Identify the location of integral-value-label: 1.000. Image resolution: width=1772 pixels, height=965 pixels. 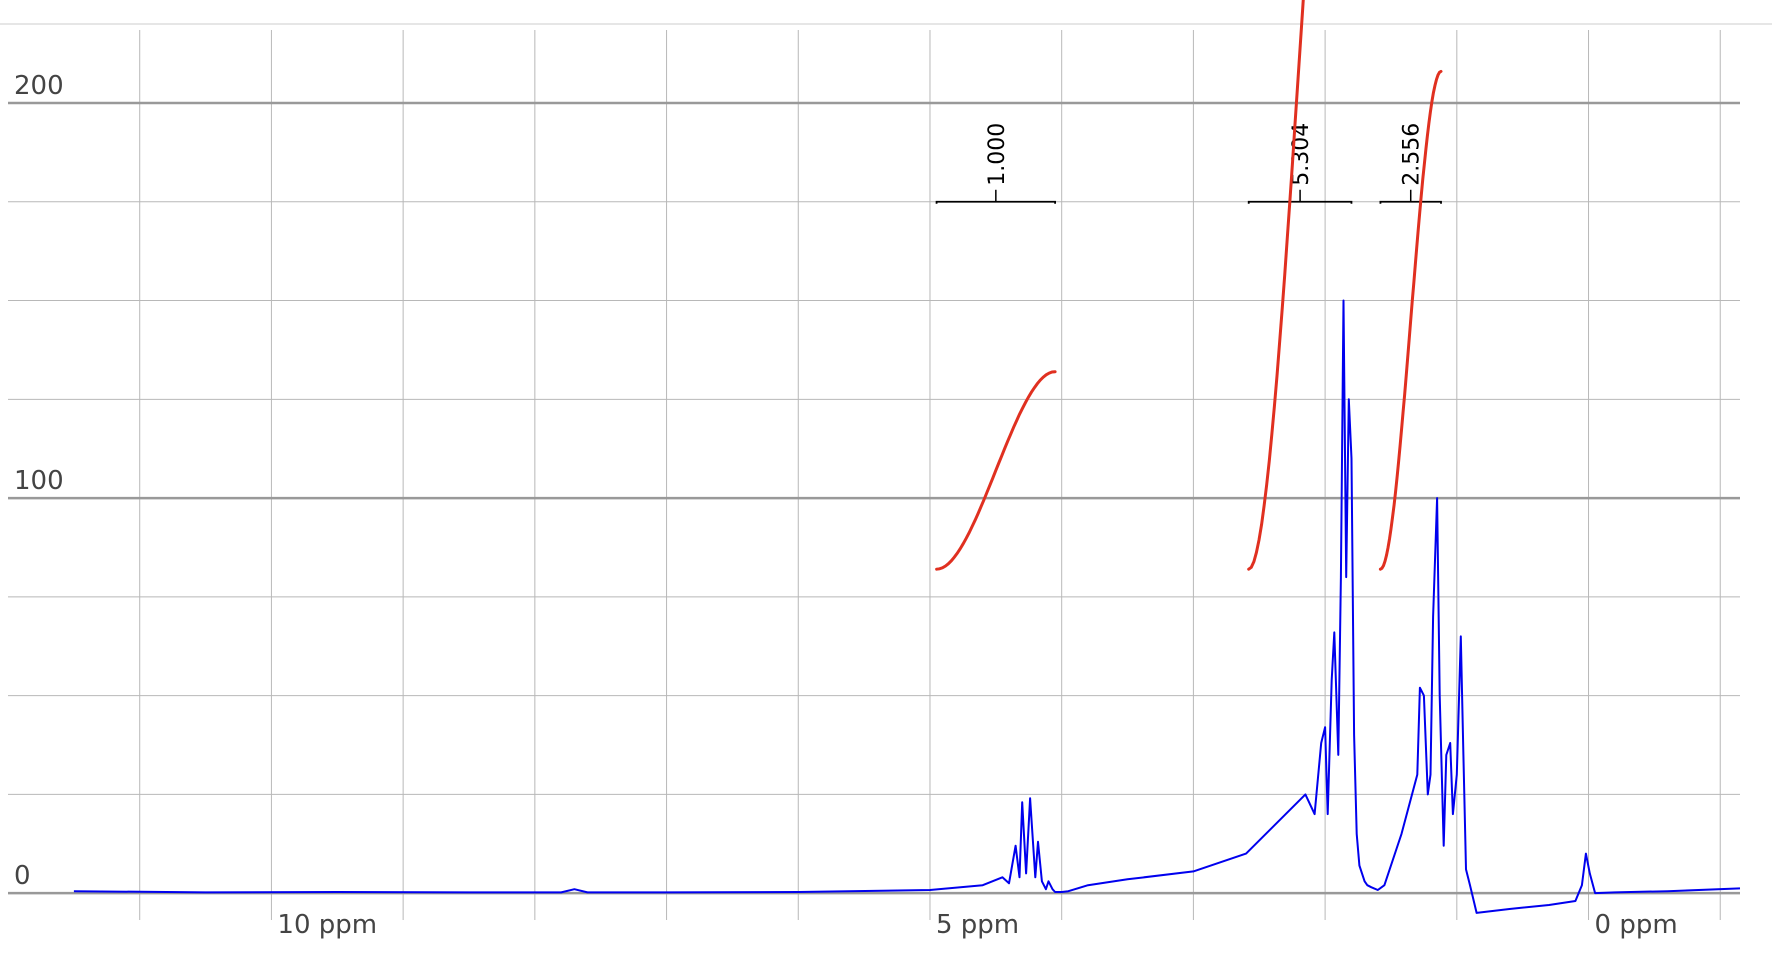
(997, 154).